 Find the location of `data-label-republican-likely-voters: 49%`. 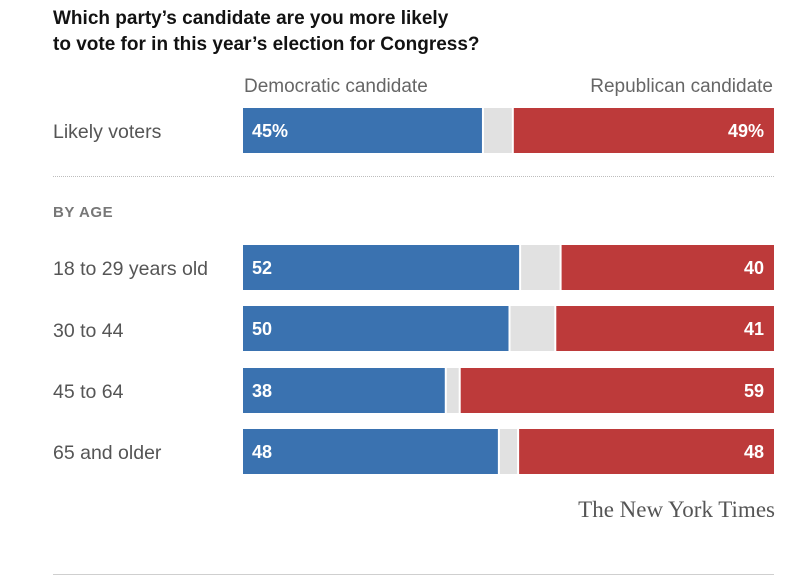

data-label-republican-likely-voters: 49% is located at coordinates (746, 131).